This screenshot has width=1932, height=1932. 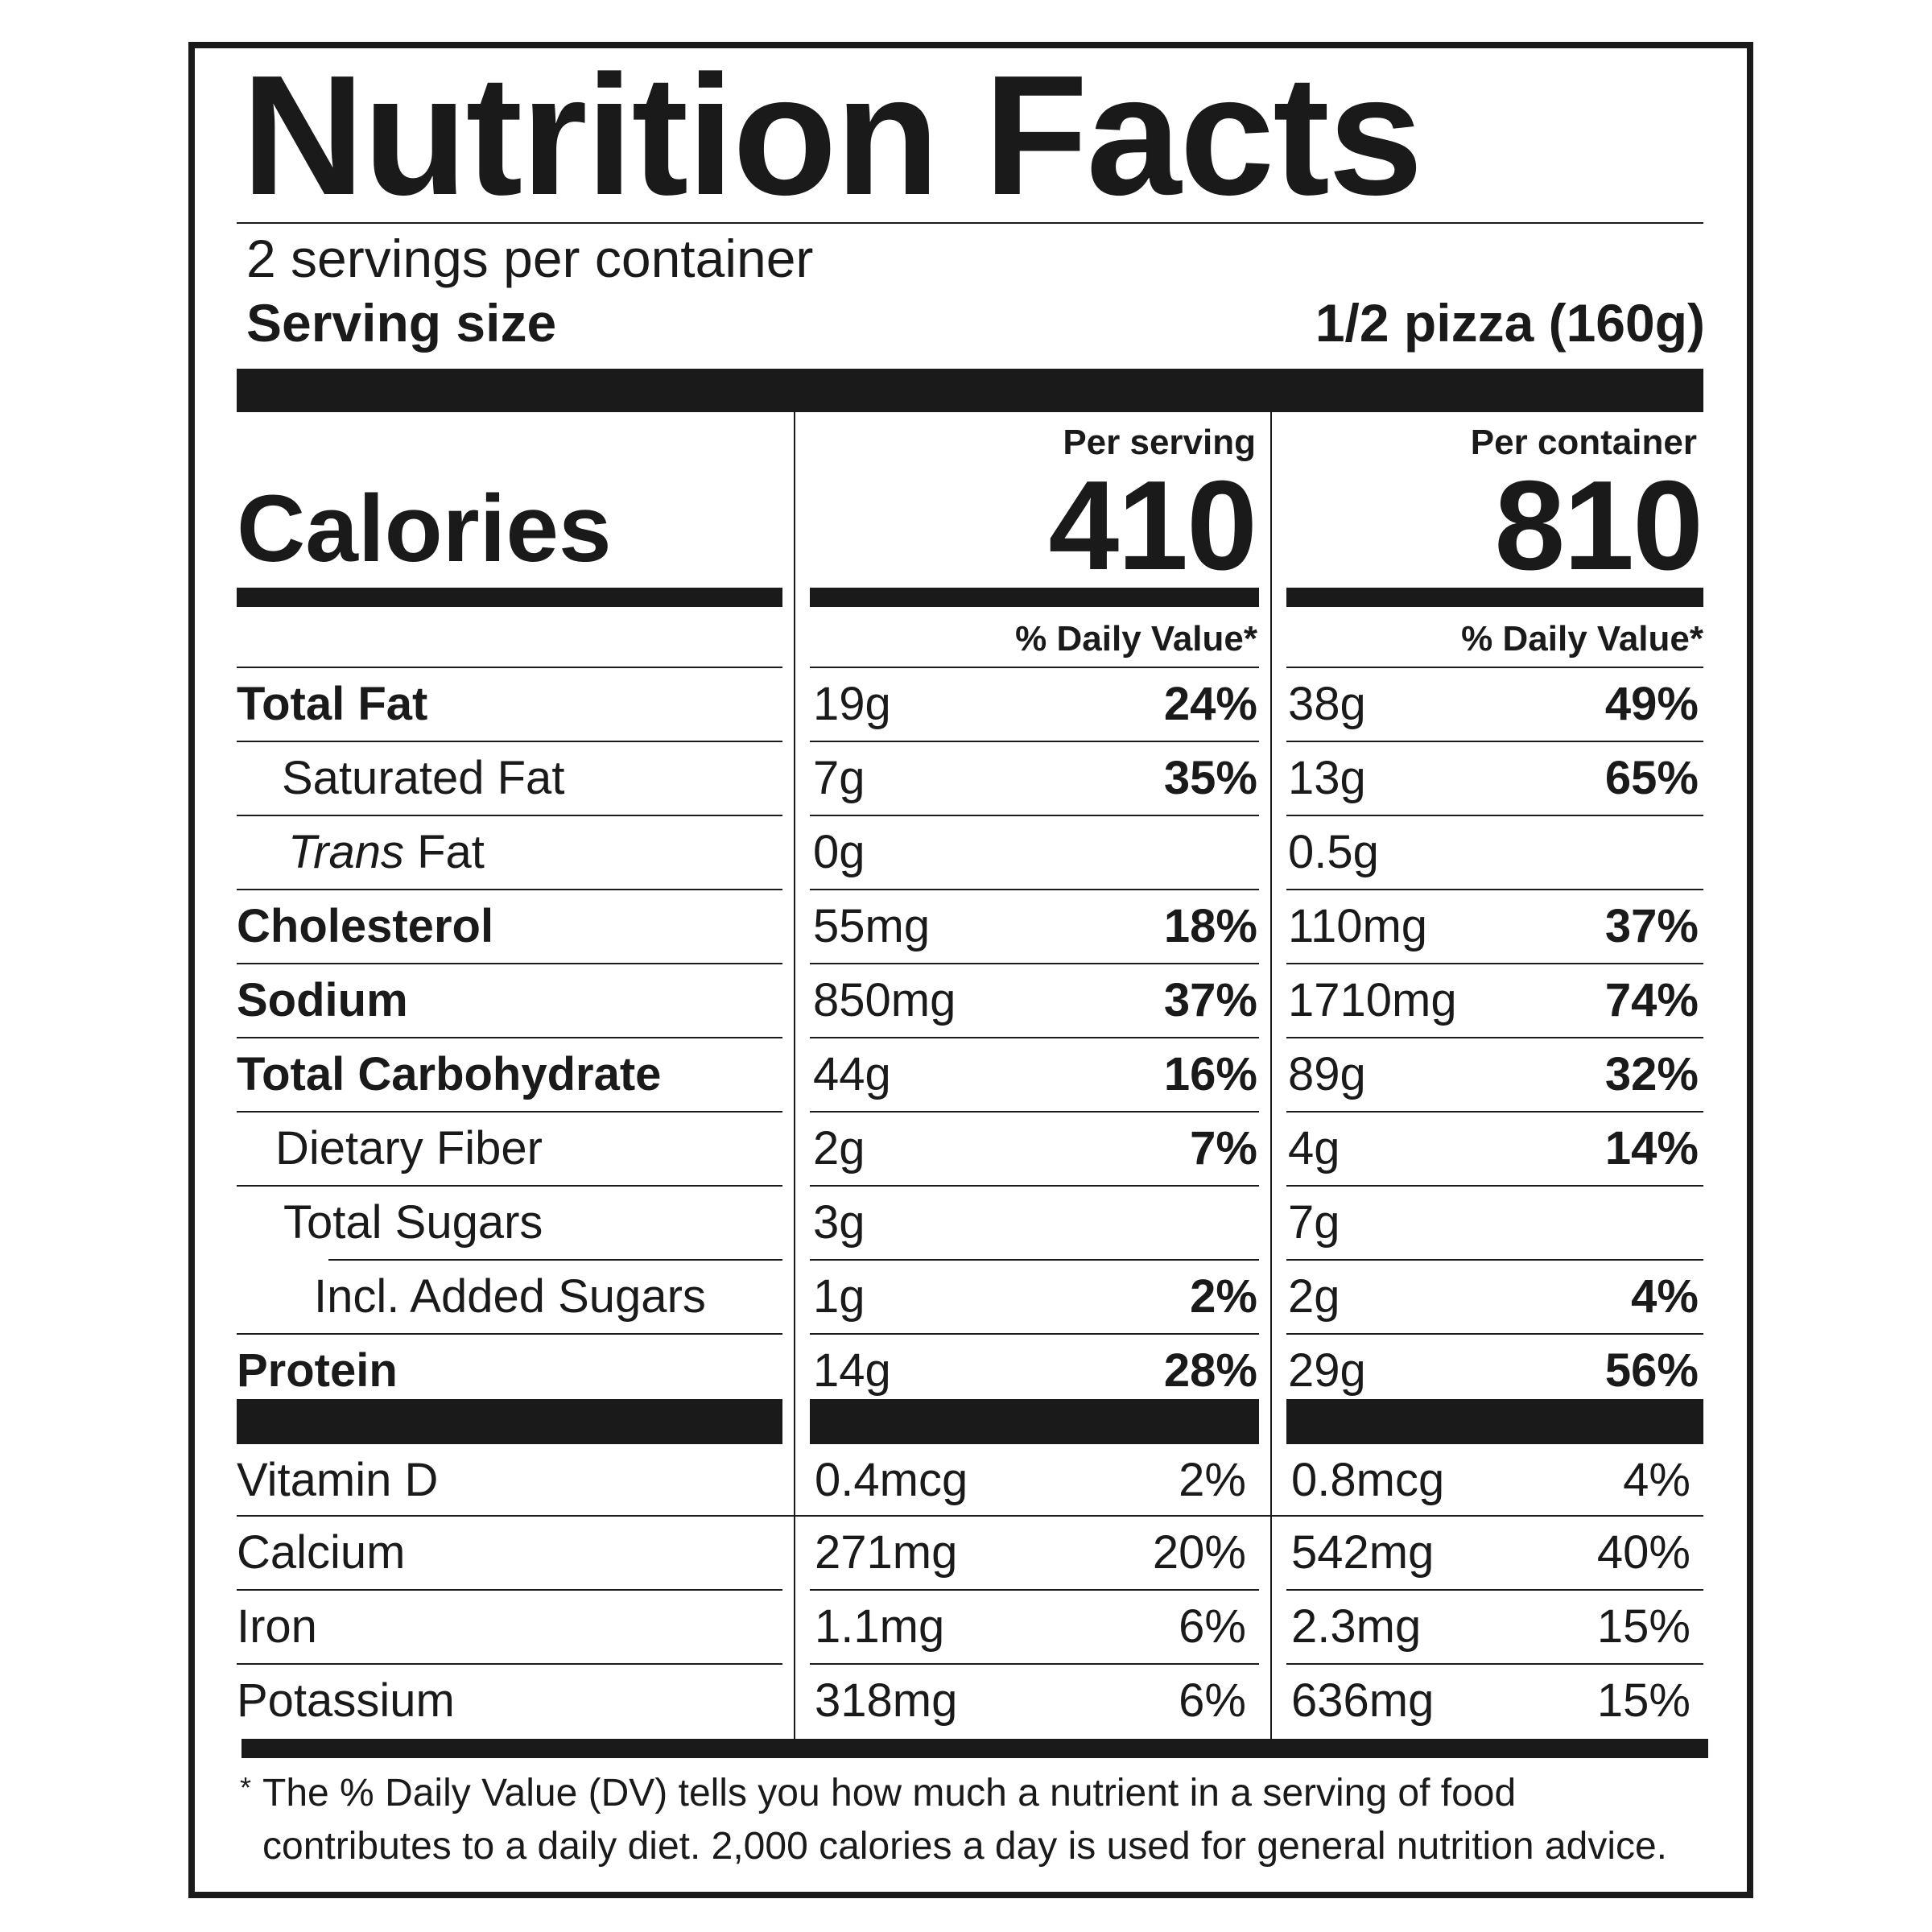 I want to click on nutrient-row-trans-fat: Trans Fat 0g 0.5g, so click(x=966, y=852).